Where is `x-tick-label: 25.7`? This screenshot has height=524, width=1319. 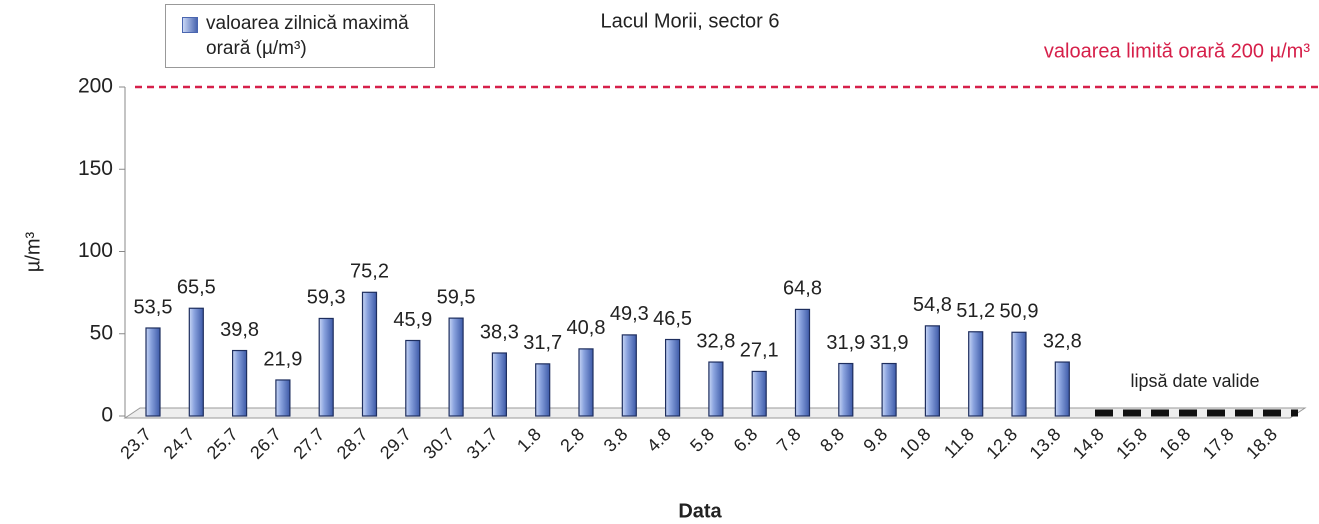 x-tick-label: 25.7 is located at coordinates (222, 443).